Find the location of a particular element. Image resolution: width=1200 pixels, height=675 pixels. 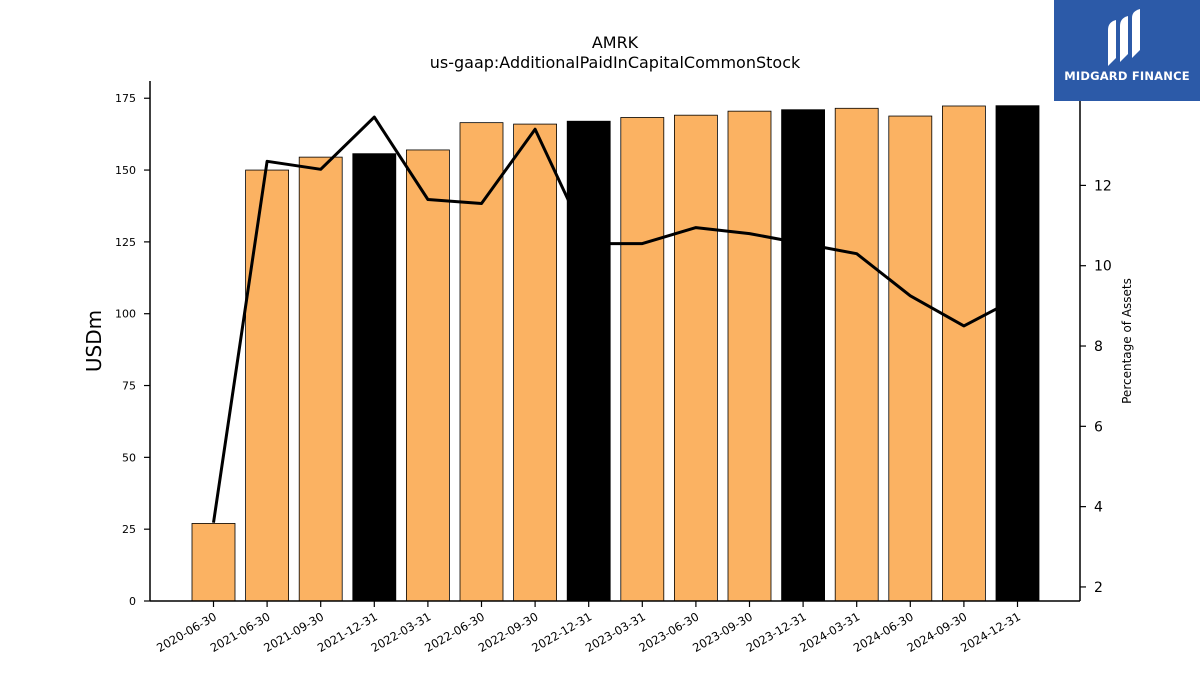

y2-tick-label: 12 is located at coordinates (1103, 186).